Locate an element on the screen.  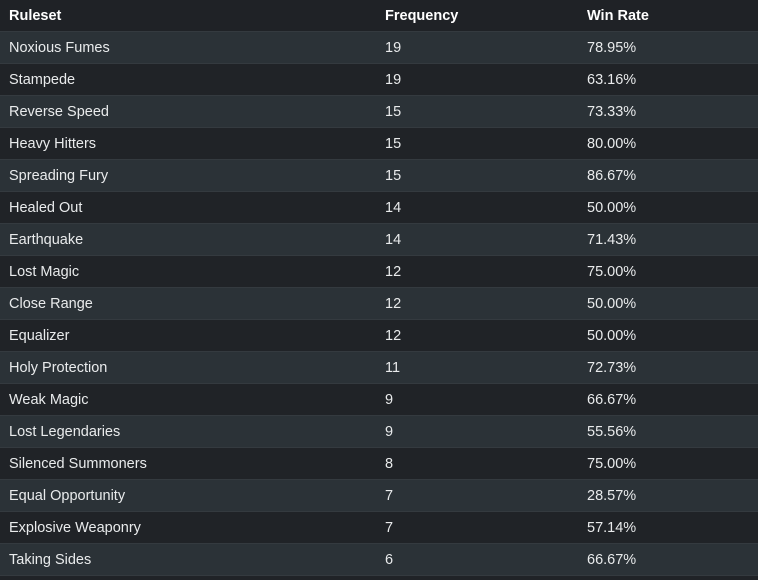
header-row: Ruleset Frequency Win Rate is located at coordinates (379, 16).